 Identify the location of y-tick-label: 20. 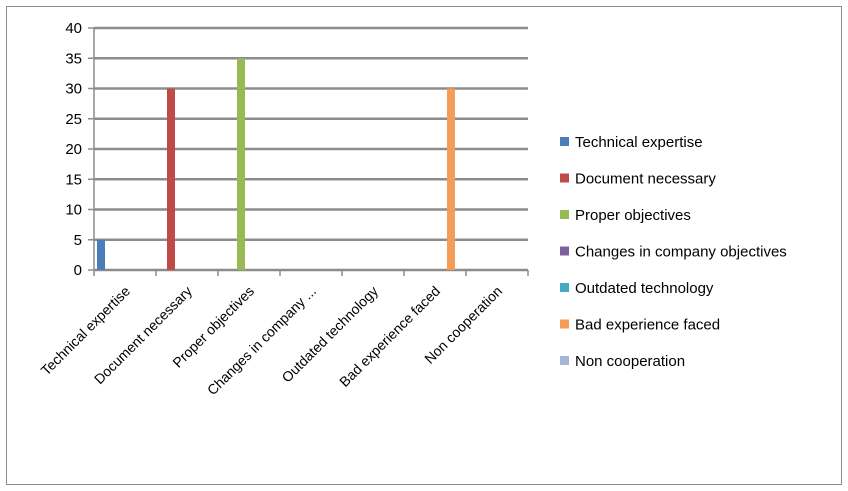
(73, 149).